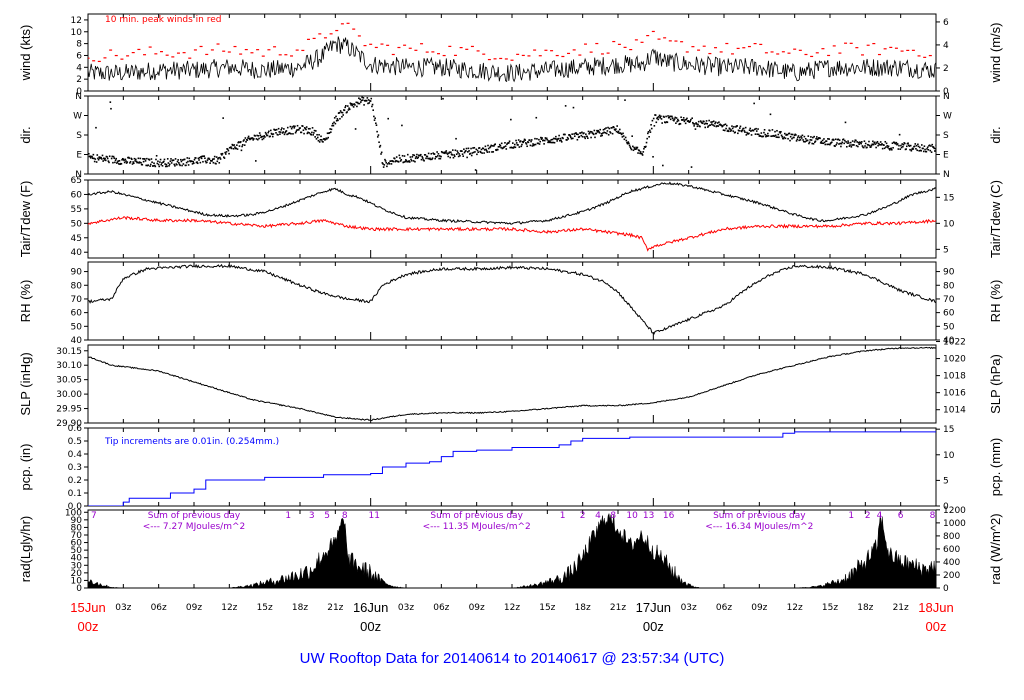 The image size is (1024, 700). What do you see at coordinates (948, 198) in the screenshot?
I see `right-tick-label: 15` at bounding box center [948, 198].